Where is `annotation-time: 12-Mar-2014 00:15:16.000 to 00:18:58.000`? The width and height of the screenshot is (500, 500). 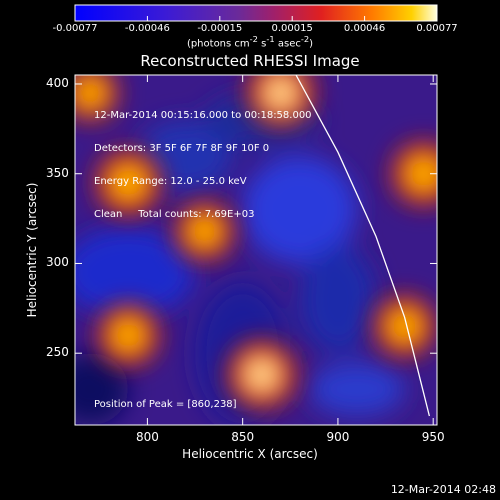
annotation-time: 12-Mar-2014 00:15:16.000 to 00:18:58.000 is located at coordinates (203, 115).